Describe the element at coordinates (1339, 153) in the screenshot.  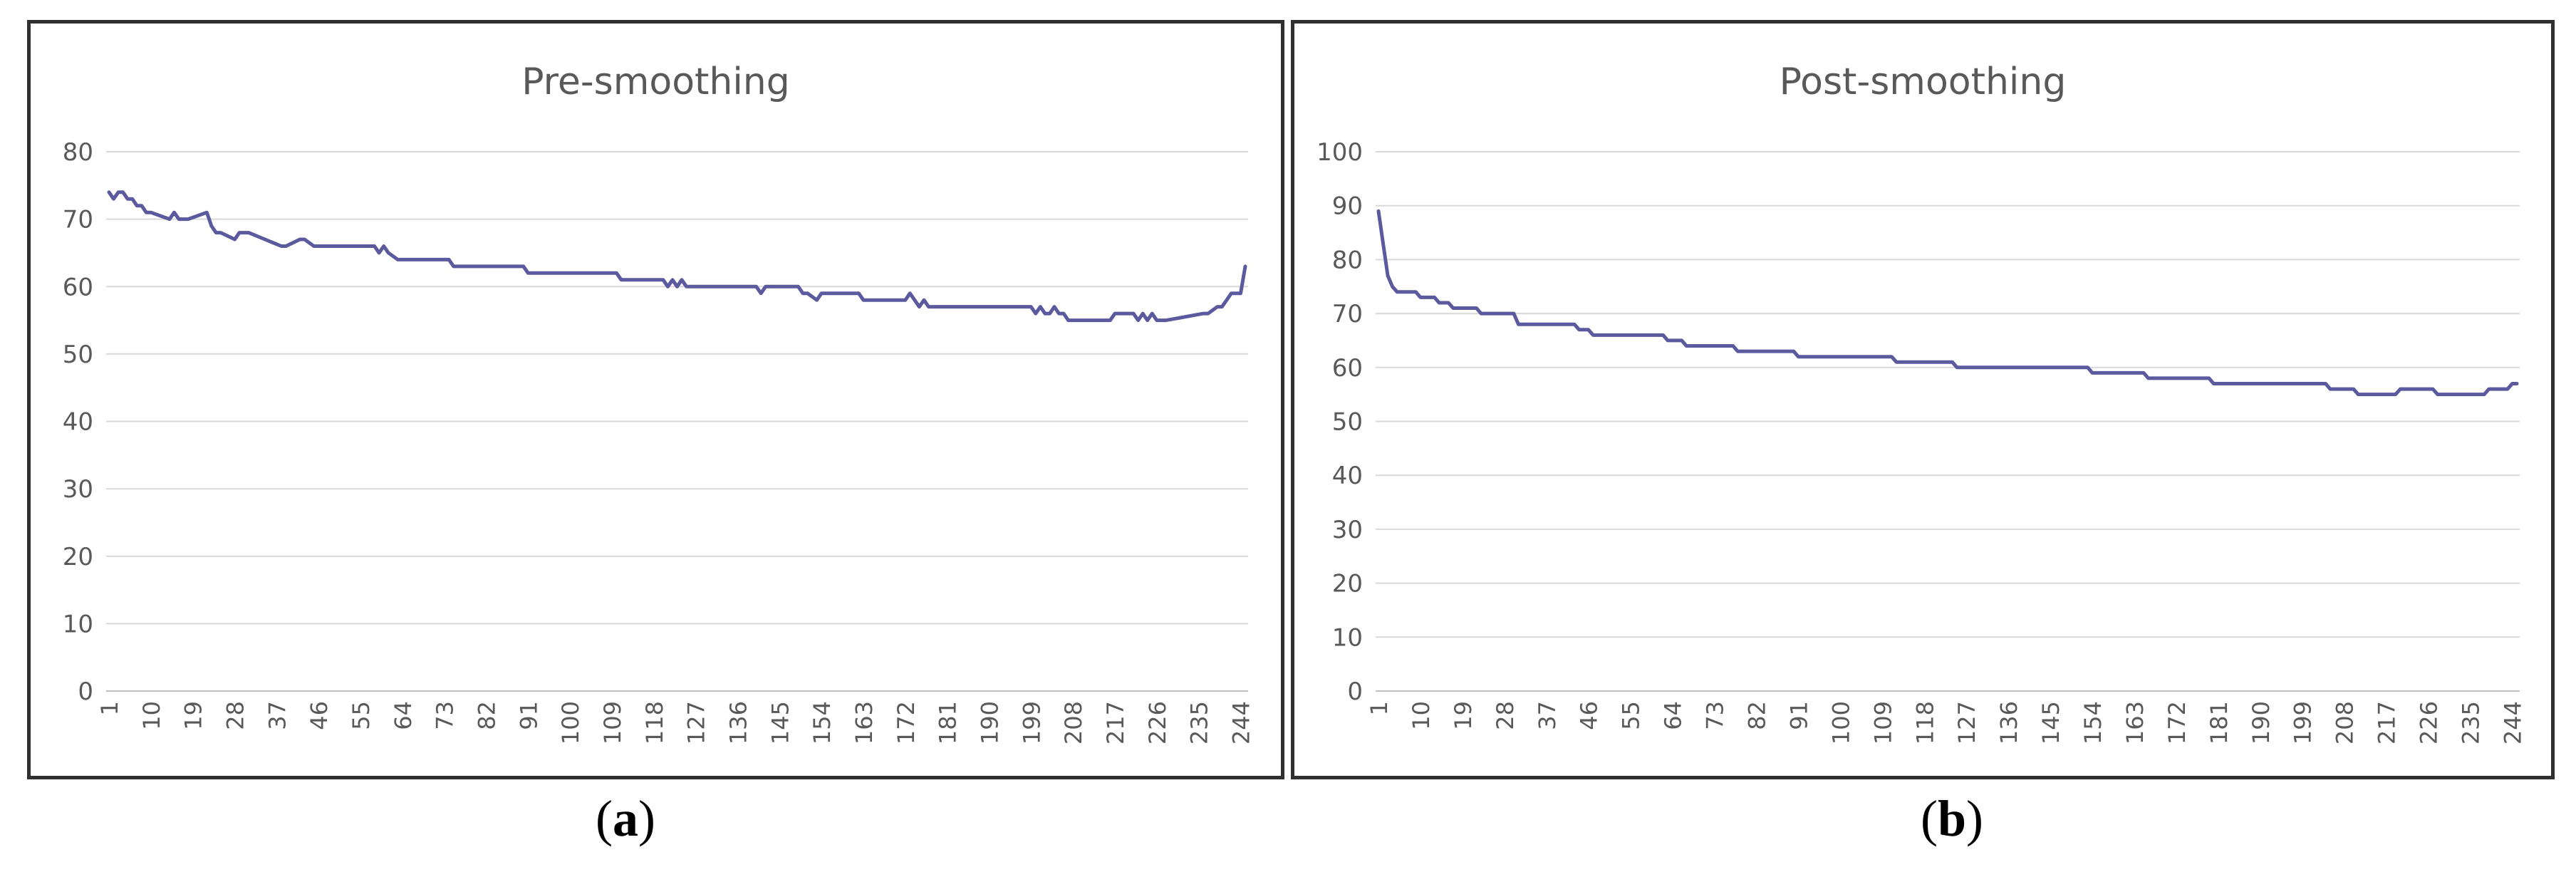
I see `y-tick-label: 100` at that location.